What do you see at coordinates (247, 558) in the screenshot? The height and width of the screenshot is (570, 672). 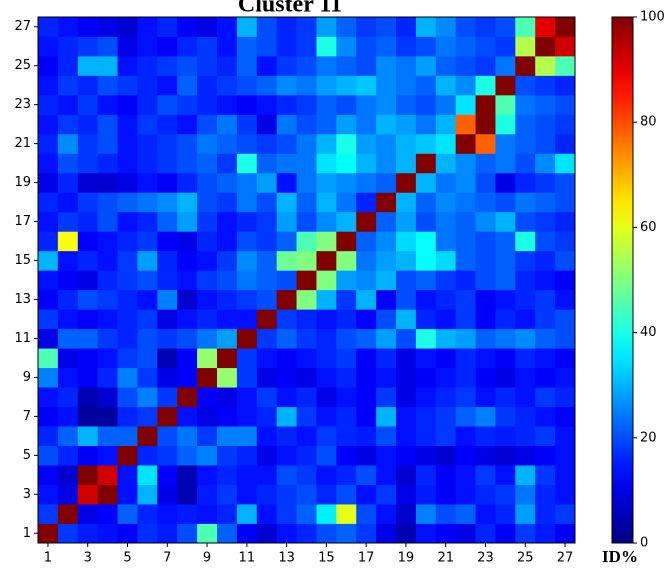 I see `x-tick-label: 11` at bounding box center [247, 558].